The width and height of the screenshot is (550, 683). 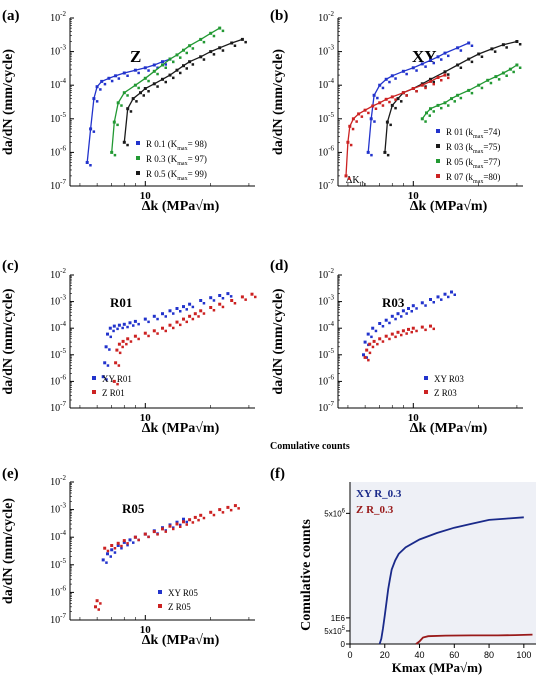 What do you see at coordinates (338, 618) in the screenshot?
I see `y-tick-label: 1E6` at bounding box center [338, 618].